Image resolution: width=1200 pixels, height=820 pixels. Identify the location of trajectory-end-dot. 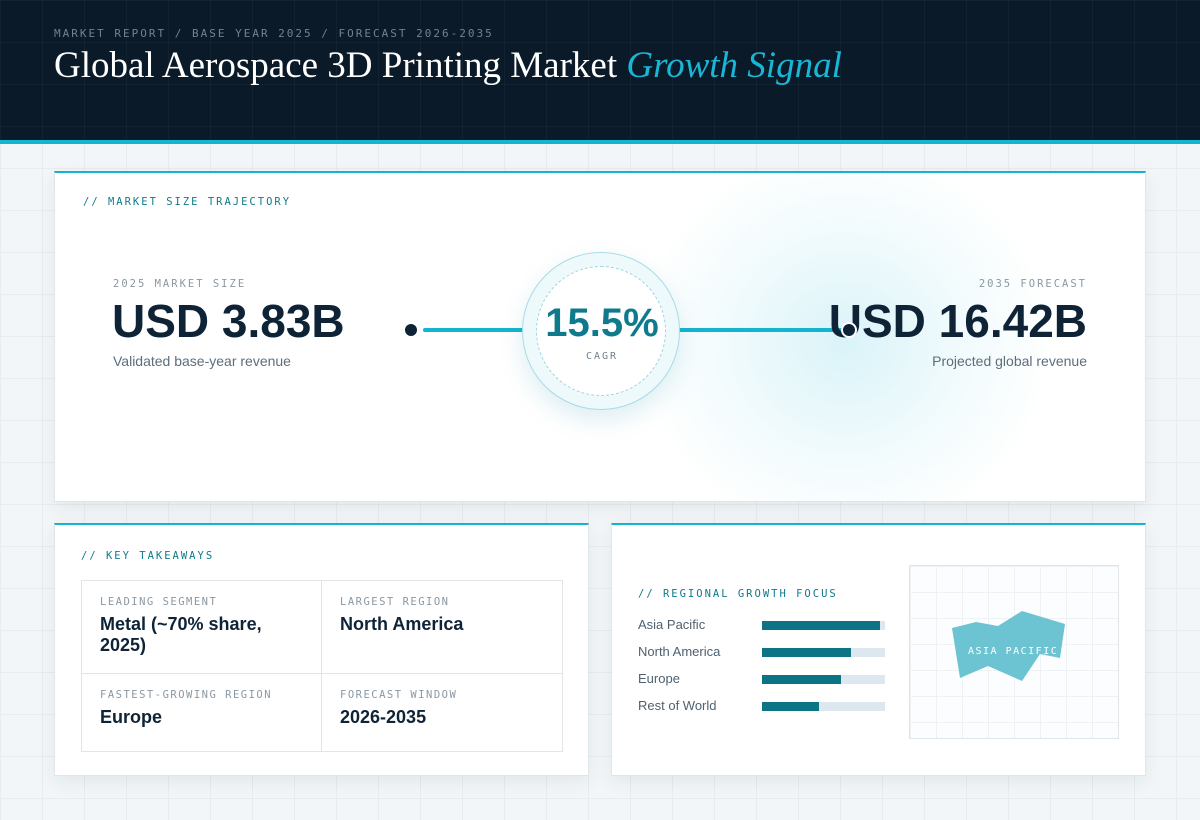
(849, 330).